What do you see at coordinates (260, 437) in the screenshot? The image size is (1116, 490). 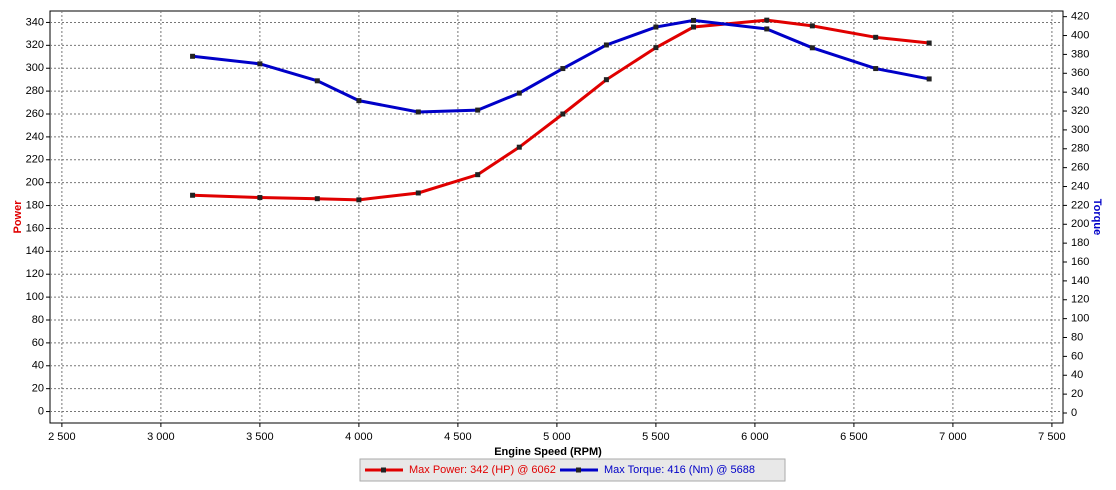 I see `x-tick-label: 3 500` at bounding box center [260, 437].